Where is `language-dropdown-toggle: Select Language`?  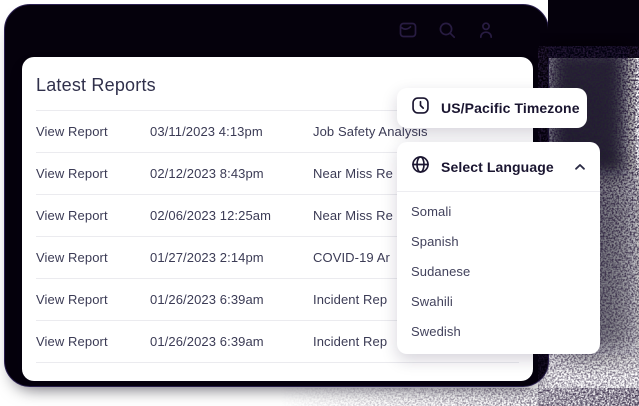
language-dropdown-toggle: Select Language is located at coordinates (498, 167).